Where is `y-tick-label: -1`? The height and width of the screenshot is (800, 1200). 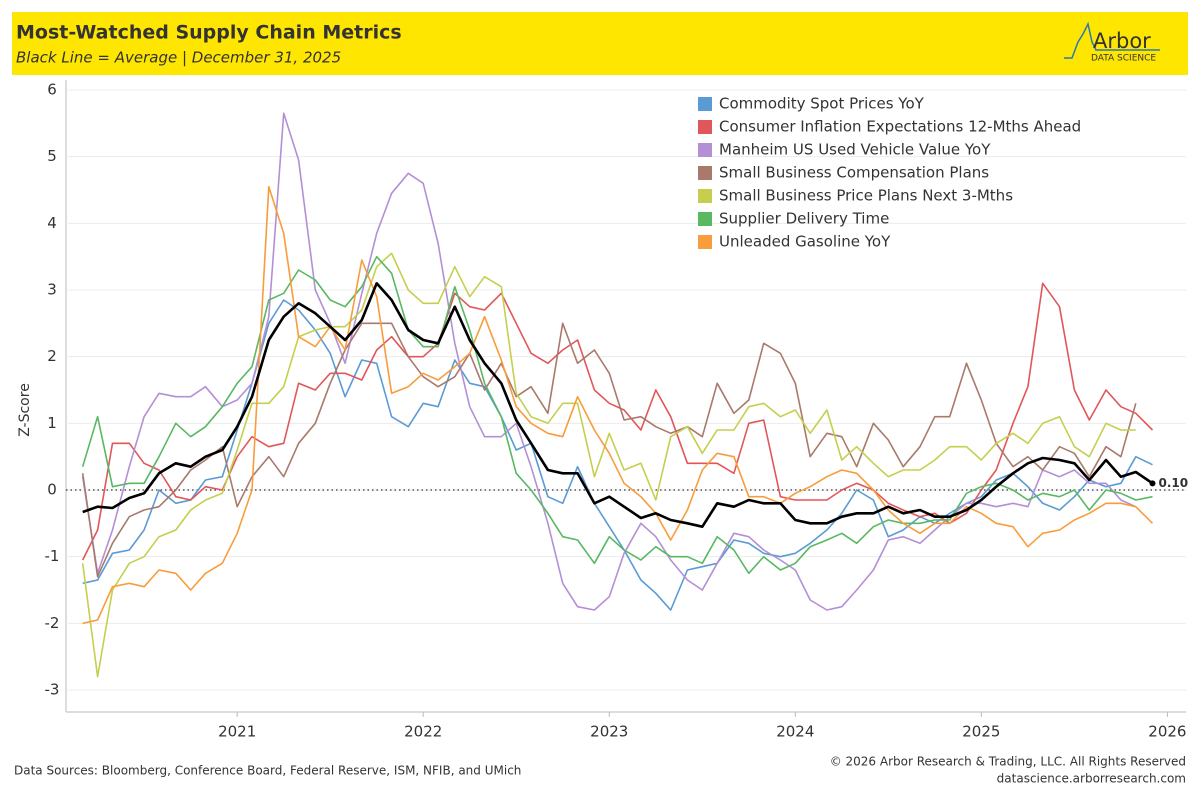 y-tick-label: -1 is located at coordinates (52, 556).